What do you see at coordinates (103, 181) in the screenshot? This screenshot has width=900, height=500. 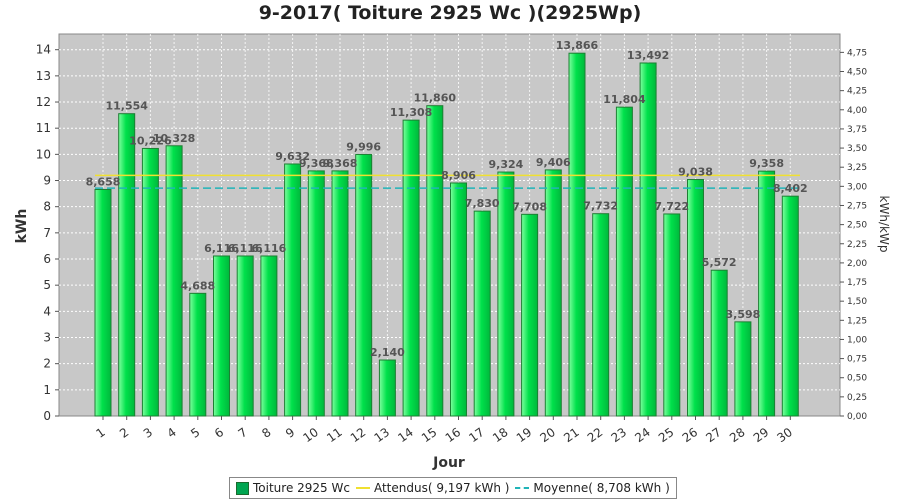 I see `data-label: 8,658` at bounding box center [103, 181].